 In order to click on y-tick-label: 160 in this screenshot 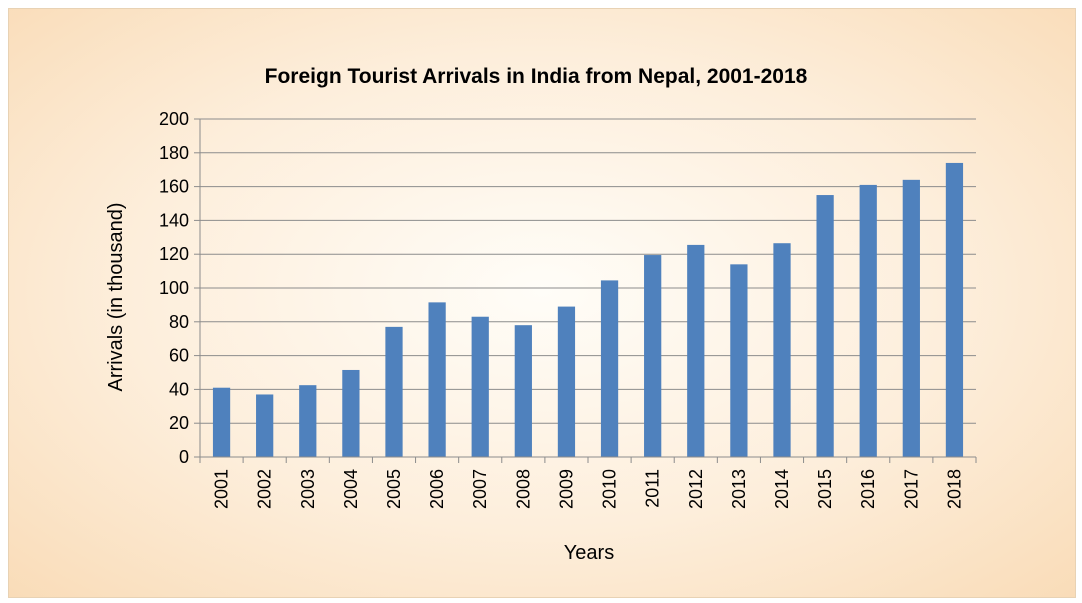, I will do `click(174, 187)`.